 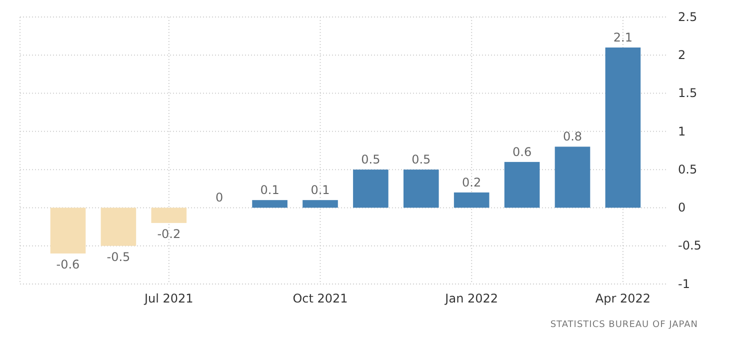 What do you see at coordinates (682, 207) in the screenshot?
I see `y-tick-label: 0` at bounding box center [682, 207].